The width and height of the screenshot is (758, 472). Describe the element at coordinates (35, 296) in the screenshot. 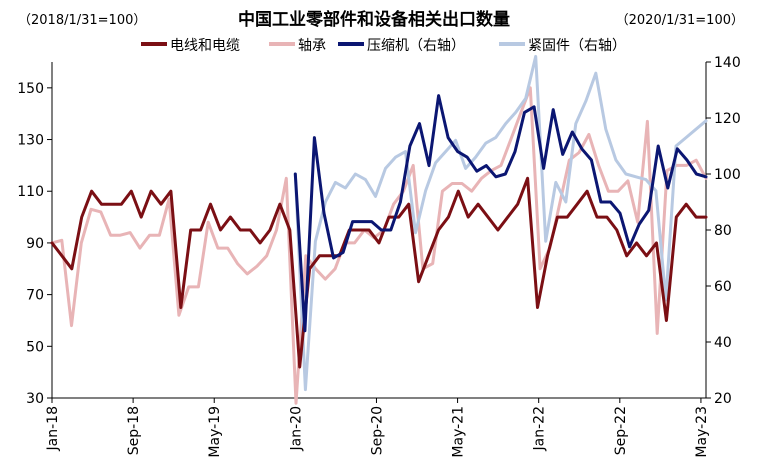

I see `left-y-tick-label: 70` at that location.